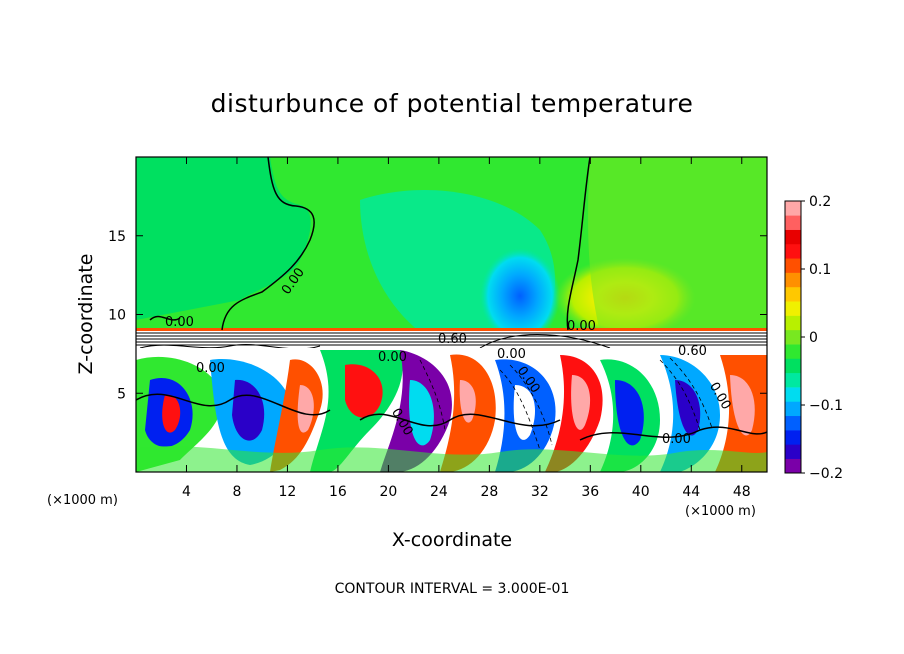 This screenshot has width=904, height=654. I want to click on lower-turbulent-blobs, so click(451, 411).